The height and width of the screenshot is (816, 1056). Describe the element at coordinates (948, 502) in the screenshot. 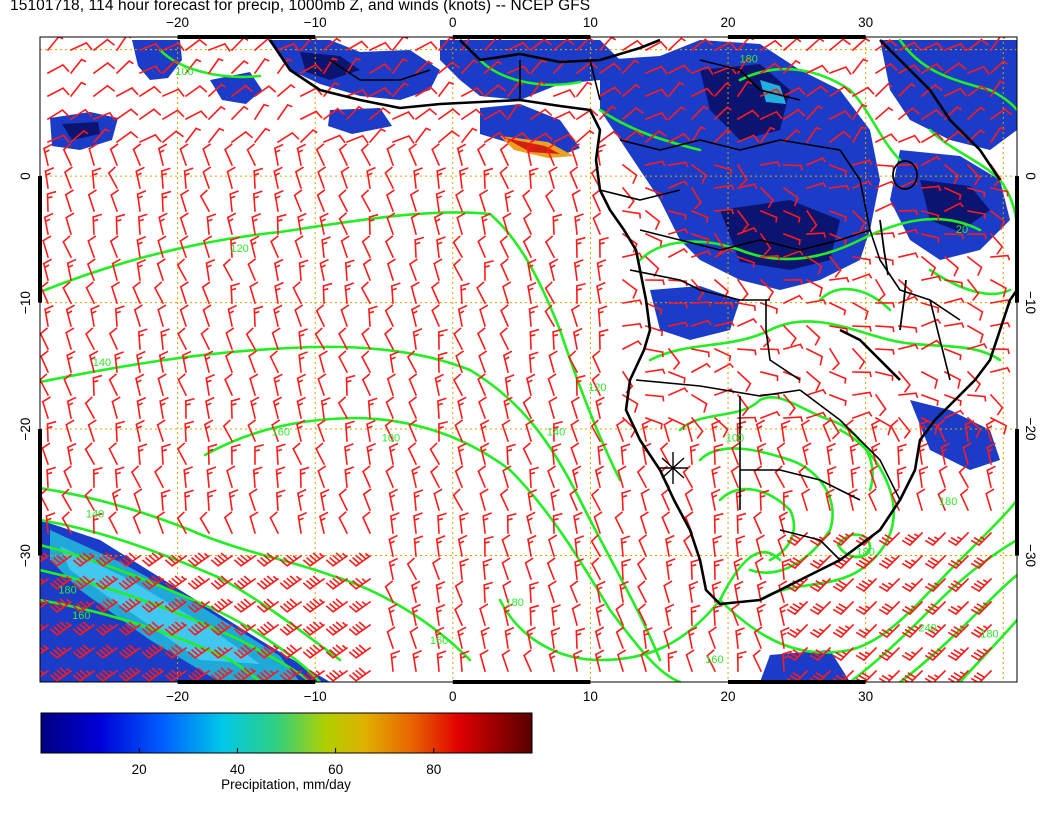

I see `contour-label: 180` at that location.